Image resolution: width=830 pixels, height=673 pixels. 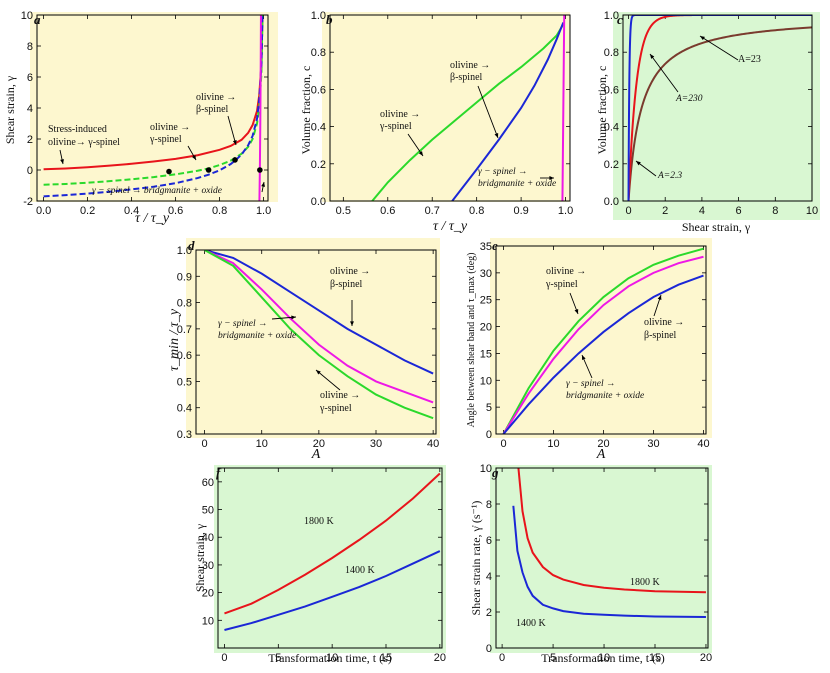 I want to click on y-tick-label: 5, so click(x=489, y=408).